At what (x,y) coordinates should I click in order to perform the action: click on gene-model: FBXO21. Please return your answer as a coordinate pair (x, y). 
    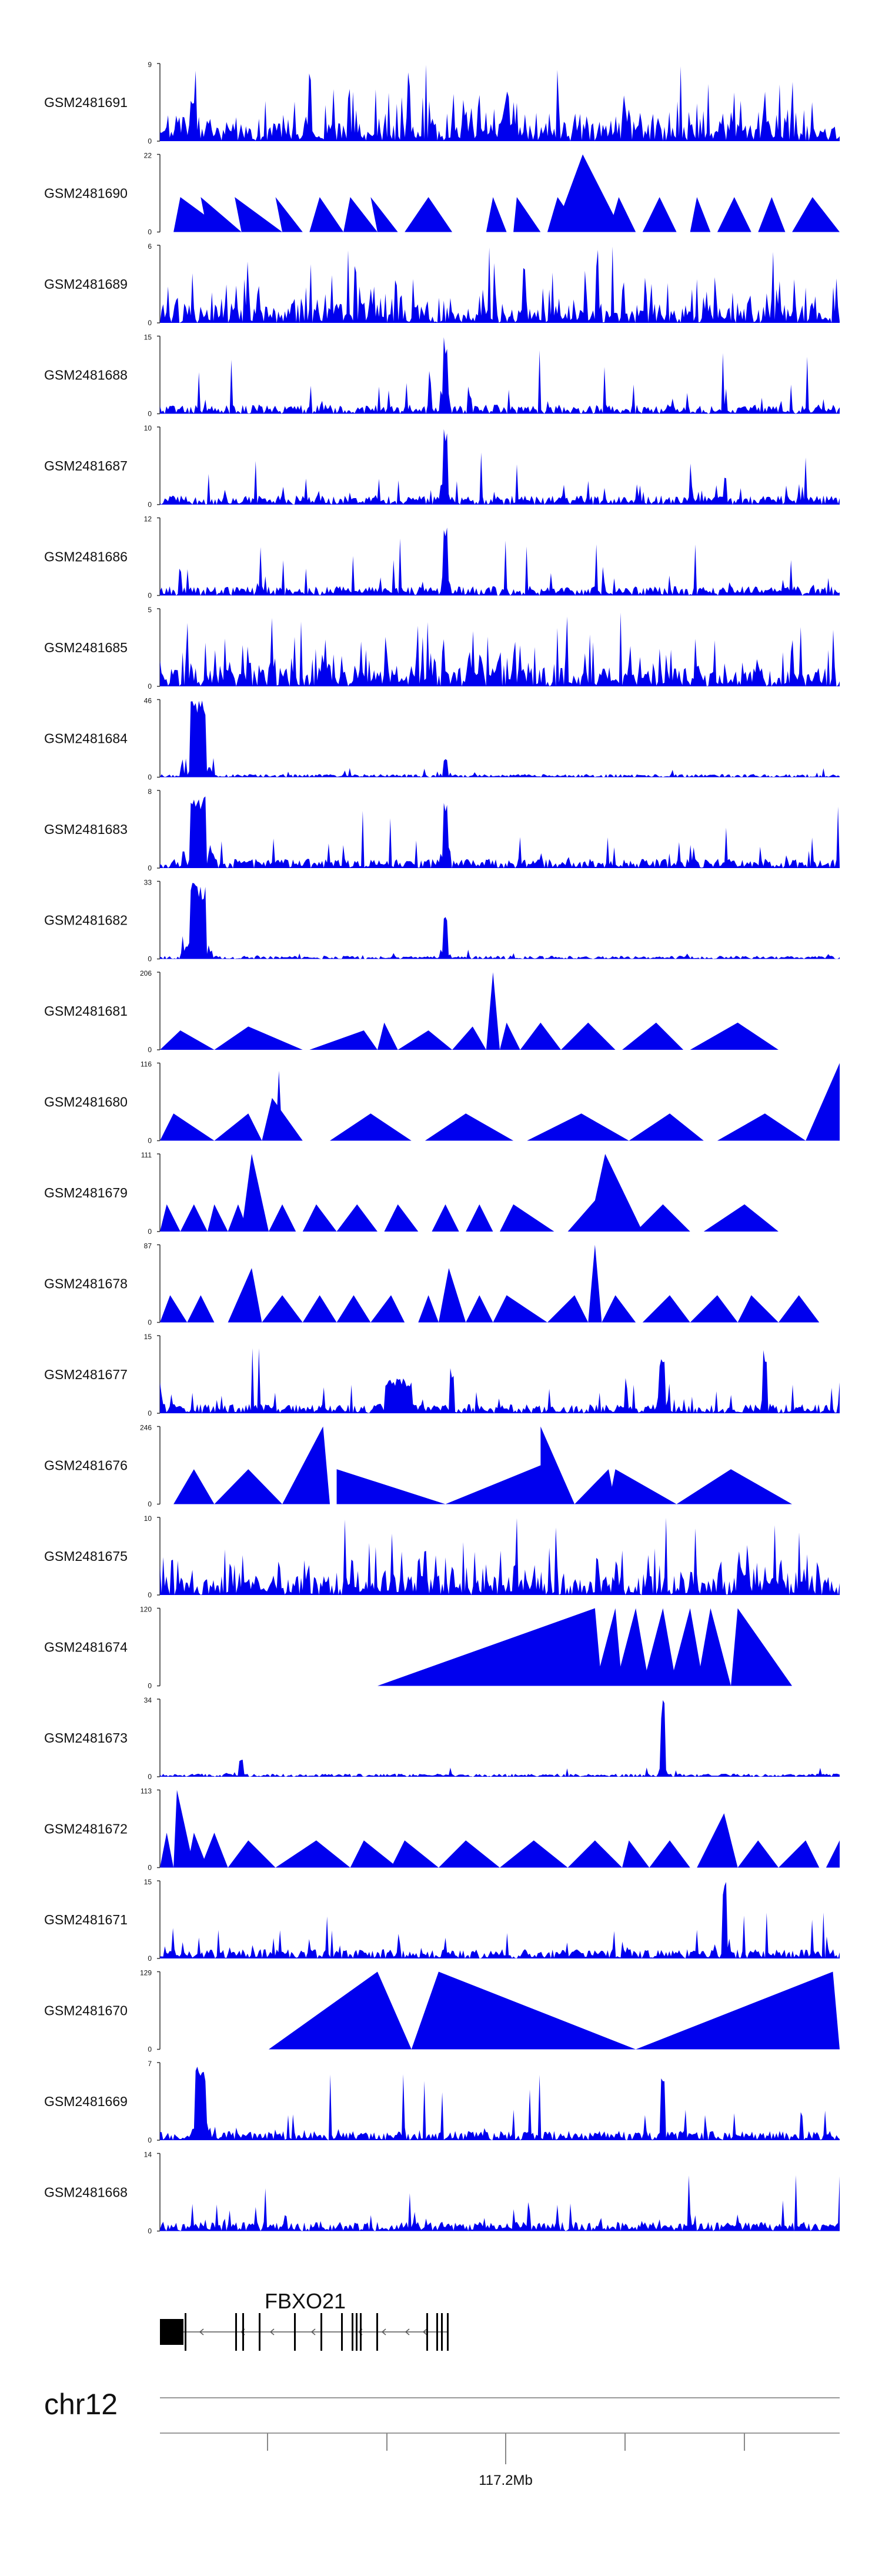
    Looking at the image, I should click on (304, 2320).